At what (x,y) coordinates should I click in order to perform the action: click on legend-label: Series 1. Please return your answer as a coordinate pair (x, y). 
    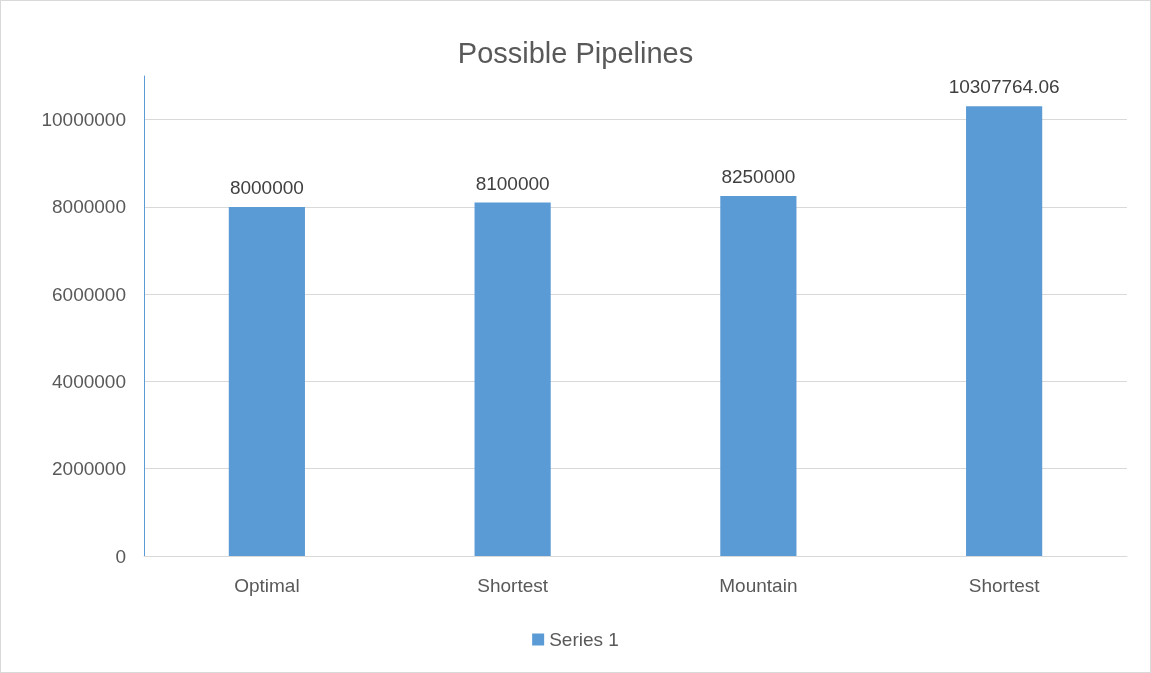
    Looking at the image, I should click on (584, 639).